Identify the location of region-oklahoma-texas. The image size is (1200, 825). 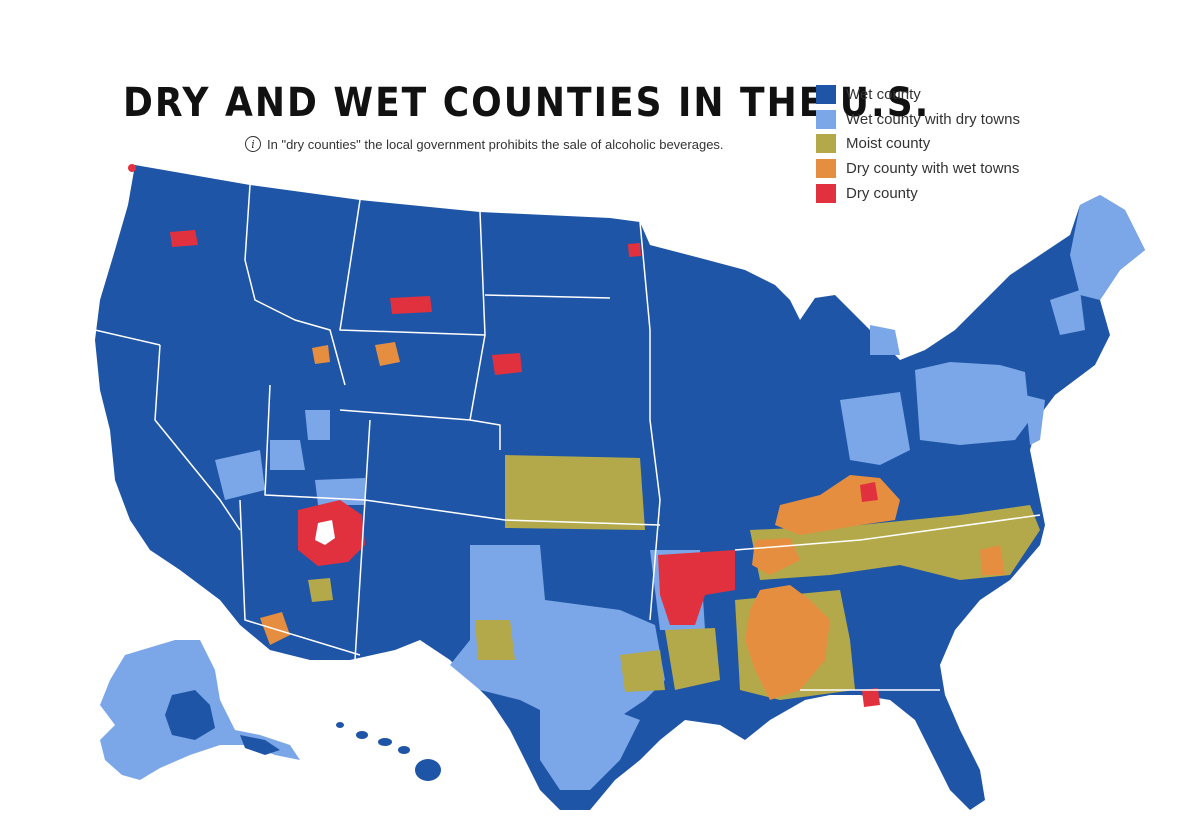
(557, 632).